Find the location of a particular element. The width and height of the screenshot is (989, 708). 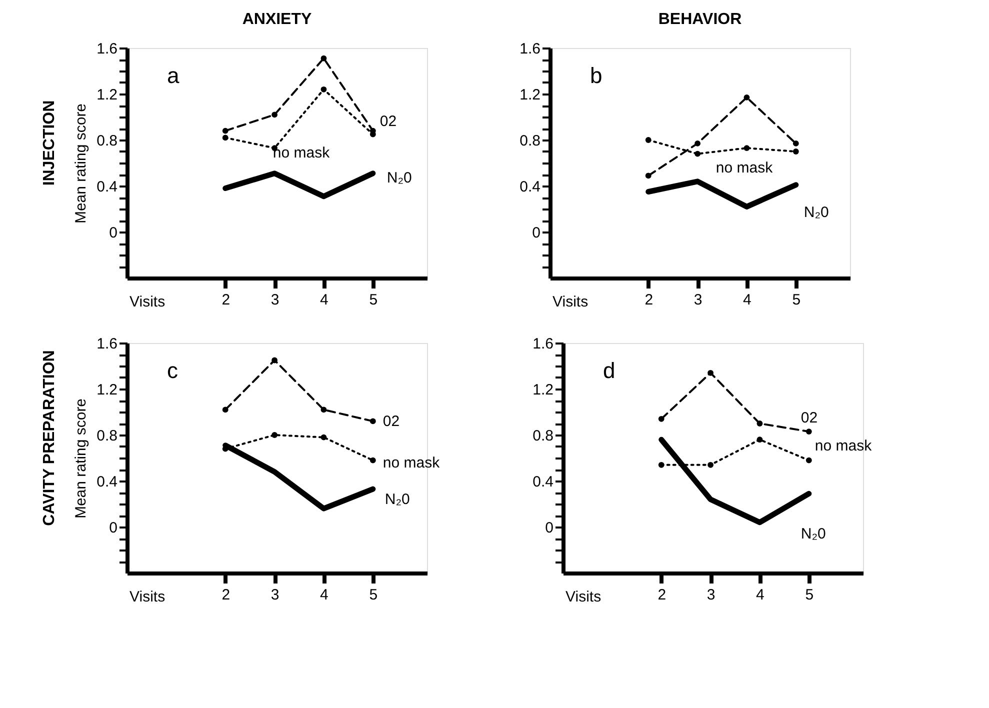

chart-title: BEHAVIOR is located at coordinates (700, 19).